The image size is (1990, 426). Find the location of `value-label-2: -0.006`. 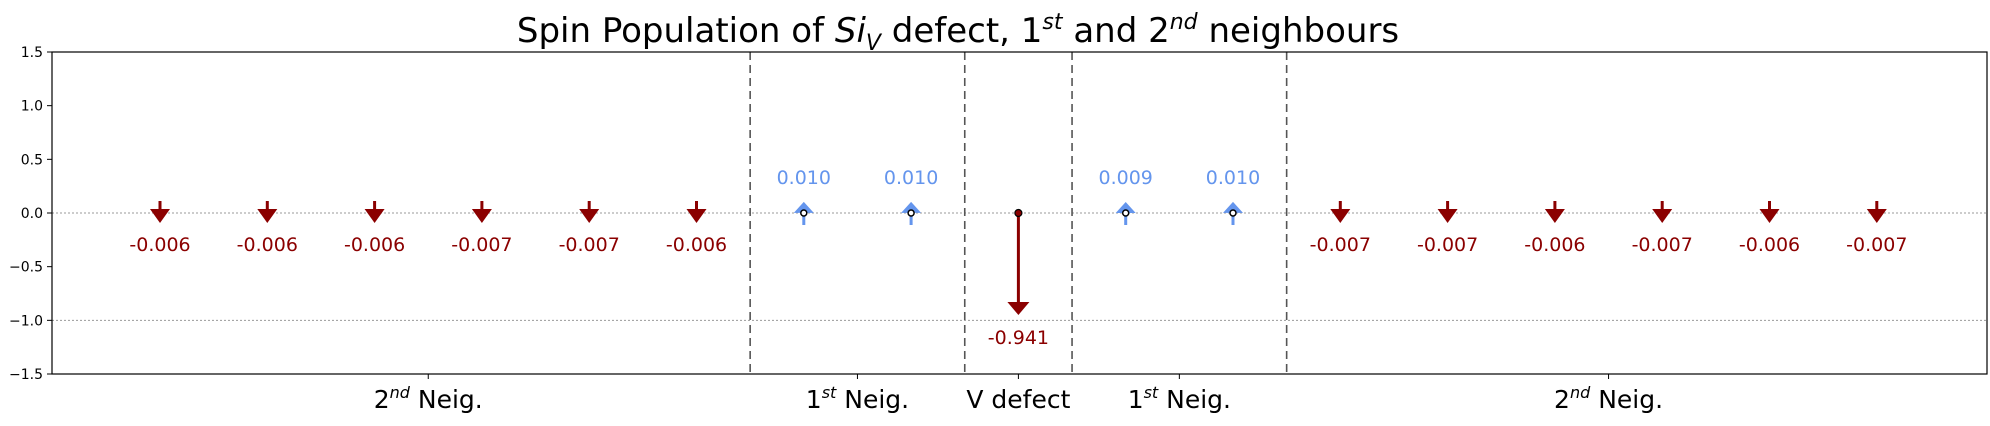

value-label-2: -0.006 is located at coordinates (374, 245).